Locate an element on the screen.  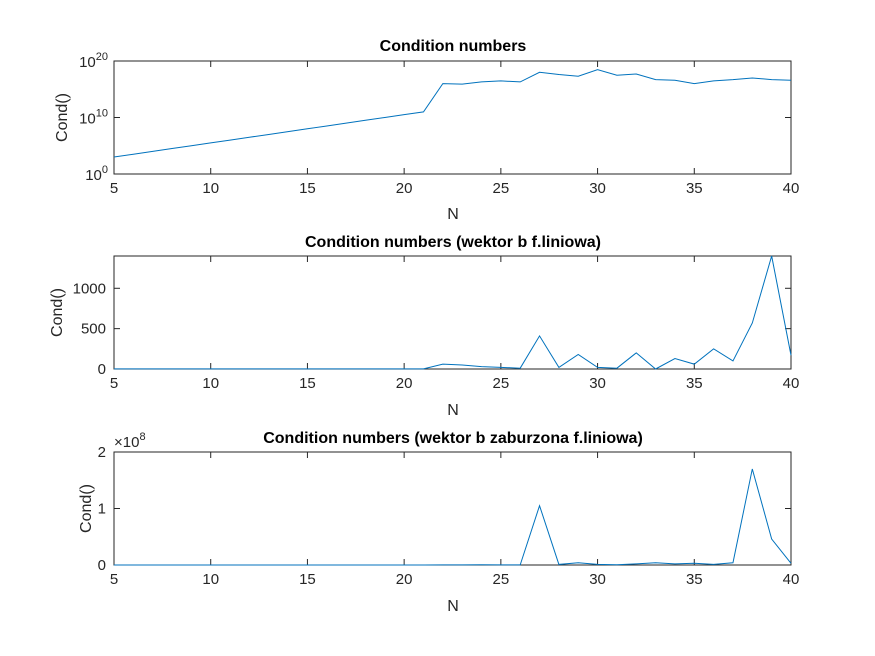
chart-title: Condition numbers (wektor b f.liniowa) is located at coordinates (453, 242).